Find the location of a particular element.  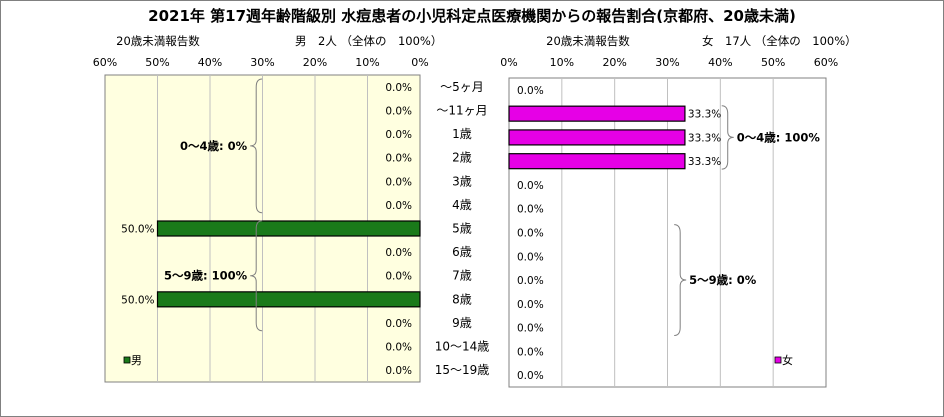

female-tick-label: 10% is located at coordinates (562, 62).